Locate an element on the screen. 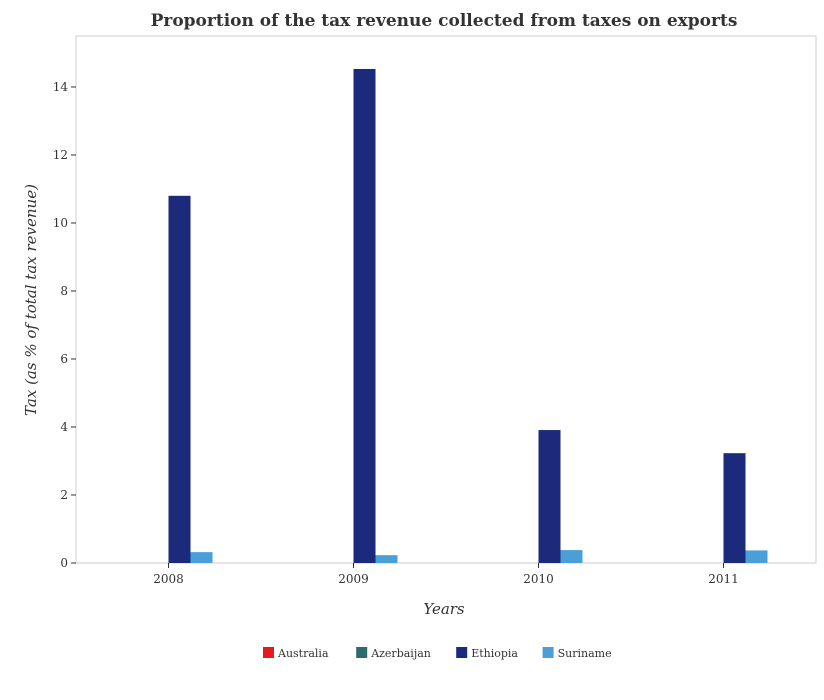 The height and width of the screenshot is (700, 824). bar-ethiopia-2009 is located at coordinates (364, 315).